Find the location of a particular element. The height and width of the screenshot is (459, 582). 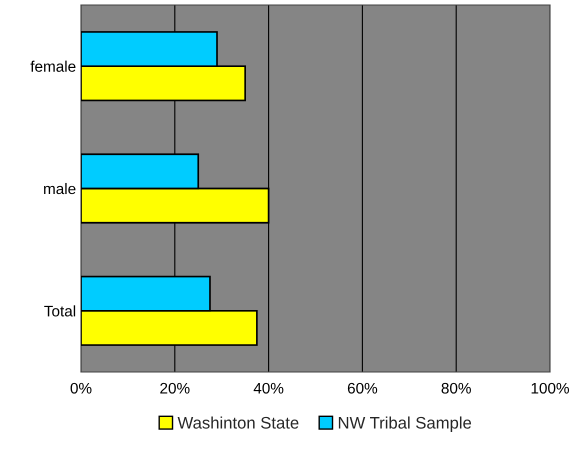

legend-label: NW Tribal Sample is located at coordinates (405, 424).